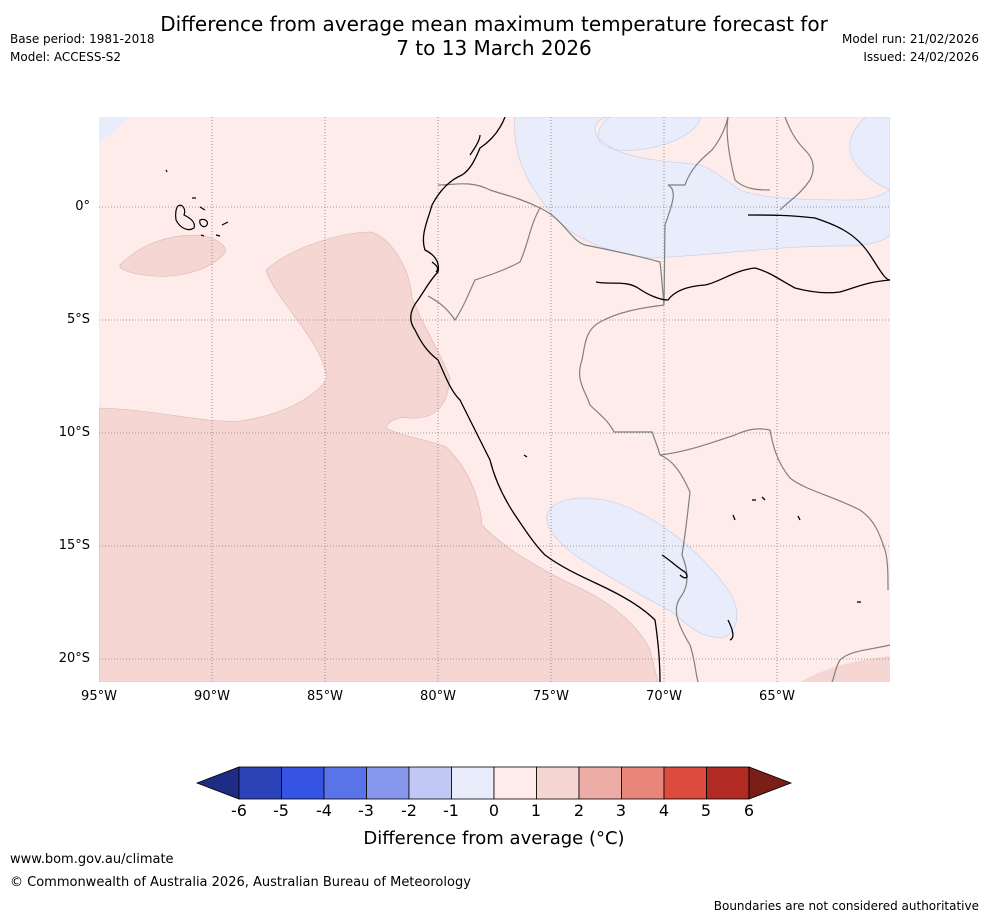 Image resolution: width=988 pixels, height=919 pixels. Describe the element at coordinates (621, 810) in the screenshot. I see `colorbar-tick-3: 3` at that location.